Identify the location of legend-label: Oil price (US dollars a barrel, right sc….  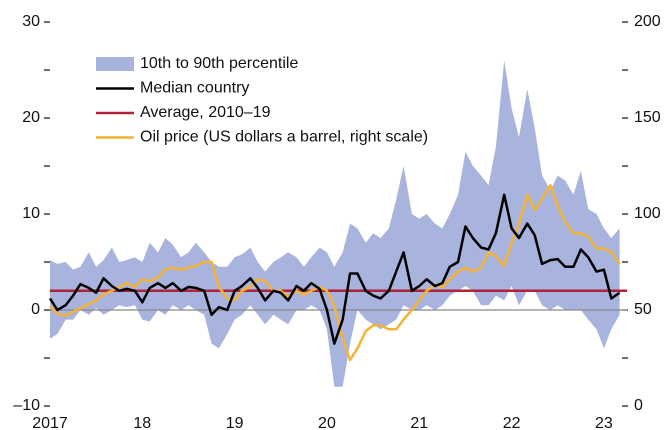
(284, 137).